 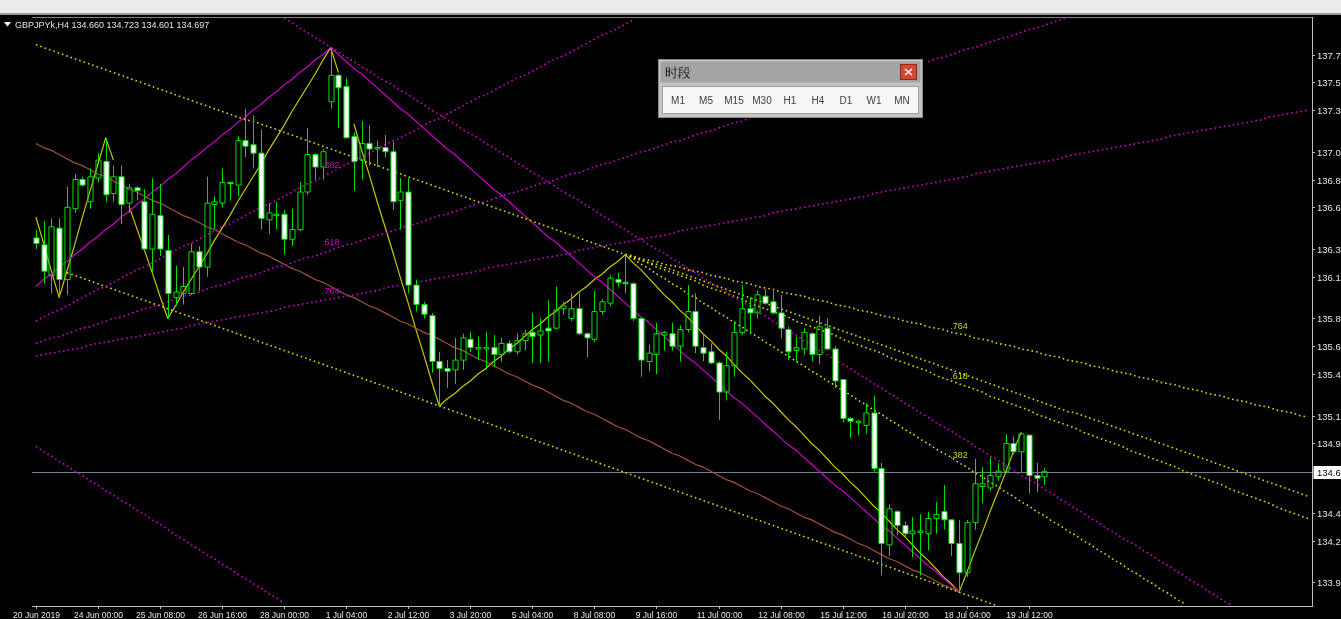 I want to click on annotation: 134.6, so click(x=1329, y=472).